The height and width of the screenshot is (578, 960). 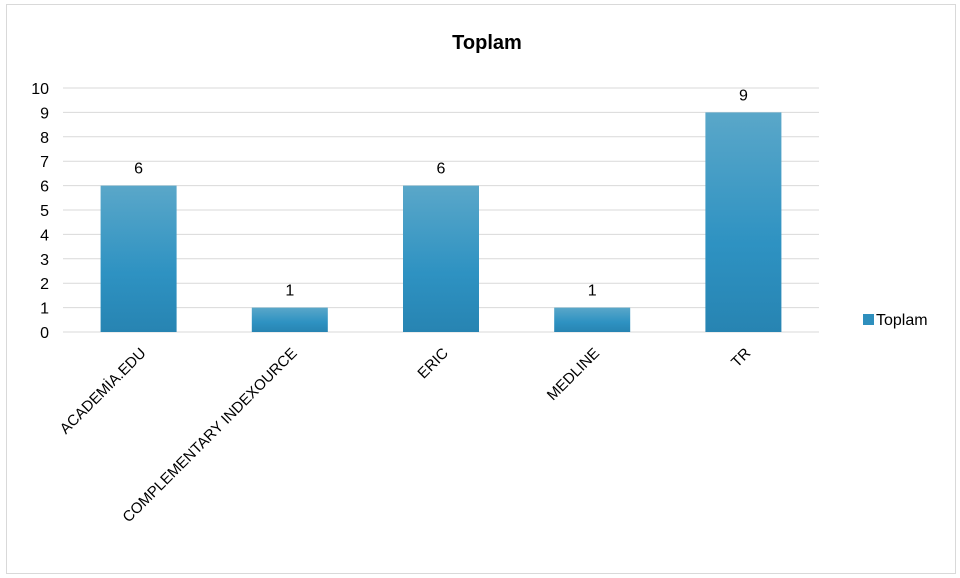 I want to click on y-axis-ticks: 0 1 2 3 4 5 6 7 8 9 10, so click(x=40, y=211).